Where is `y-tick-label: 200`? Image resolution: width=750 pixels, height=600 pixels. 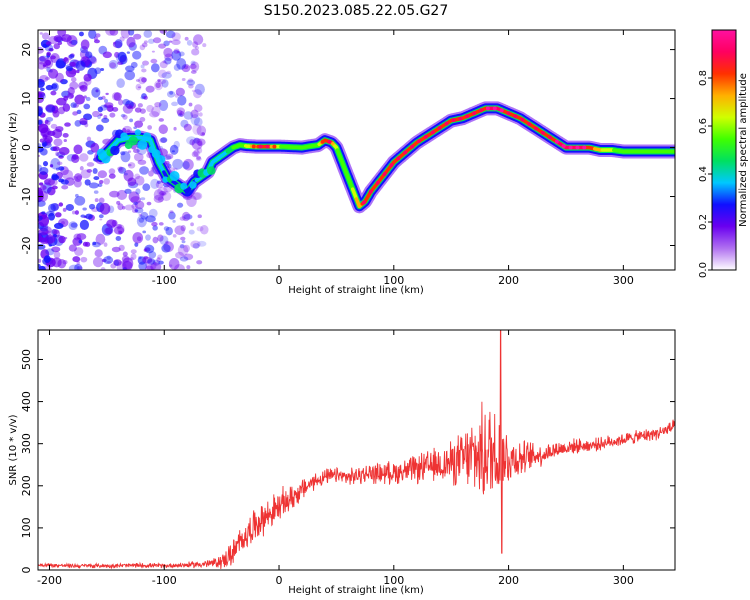 y-tick-label: 200 is located at coordinates (26, 485).